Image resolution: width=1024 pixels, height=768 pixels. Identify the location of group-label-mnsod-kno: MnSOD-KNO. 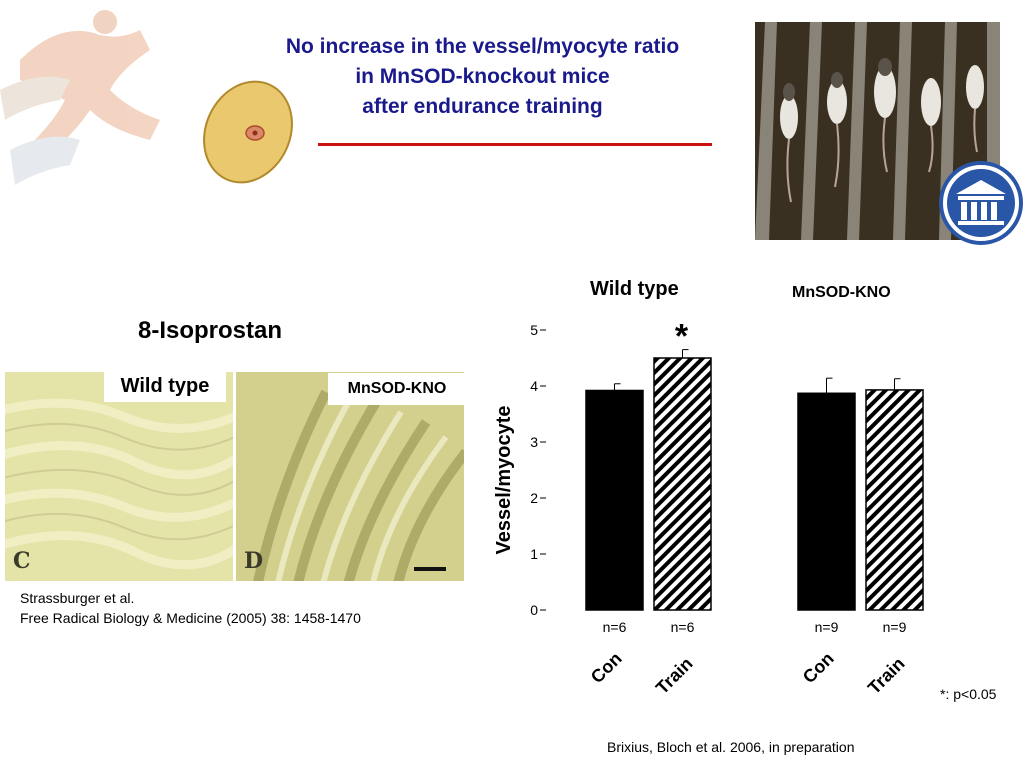
(841, 292).